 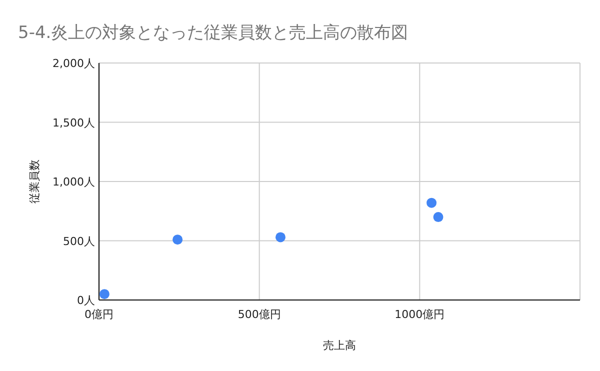 I want to click on y-tick-label: 500人, so click(x=79, y=241).